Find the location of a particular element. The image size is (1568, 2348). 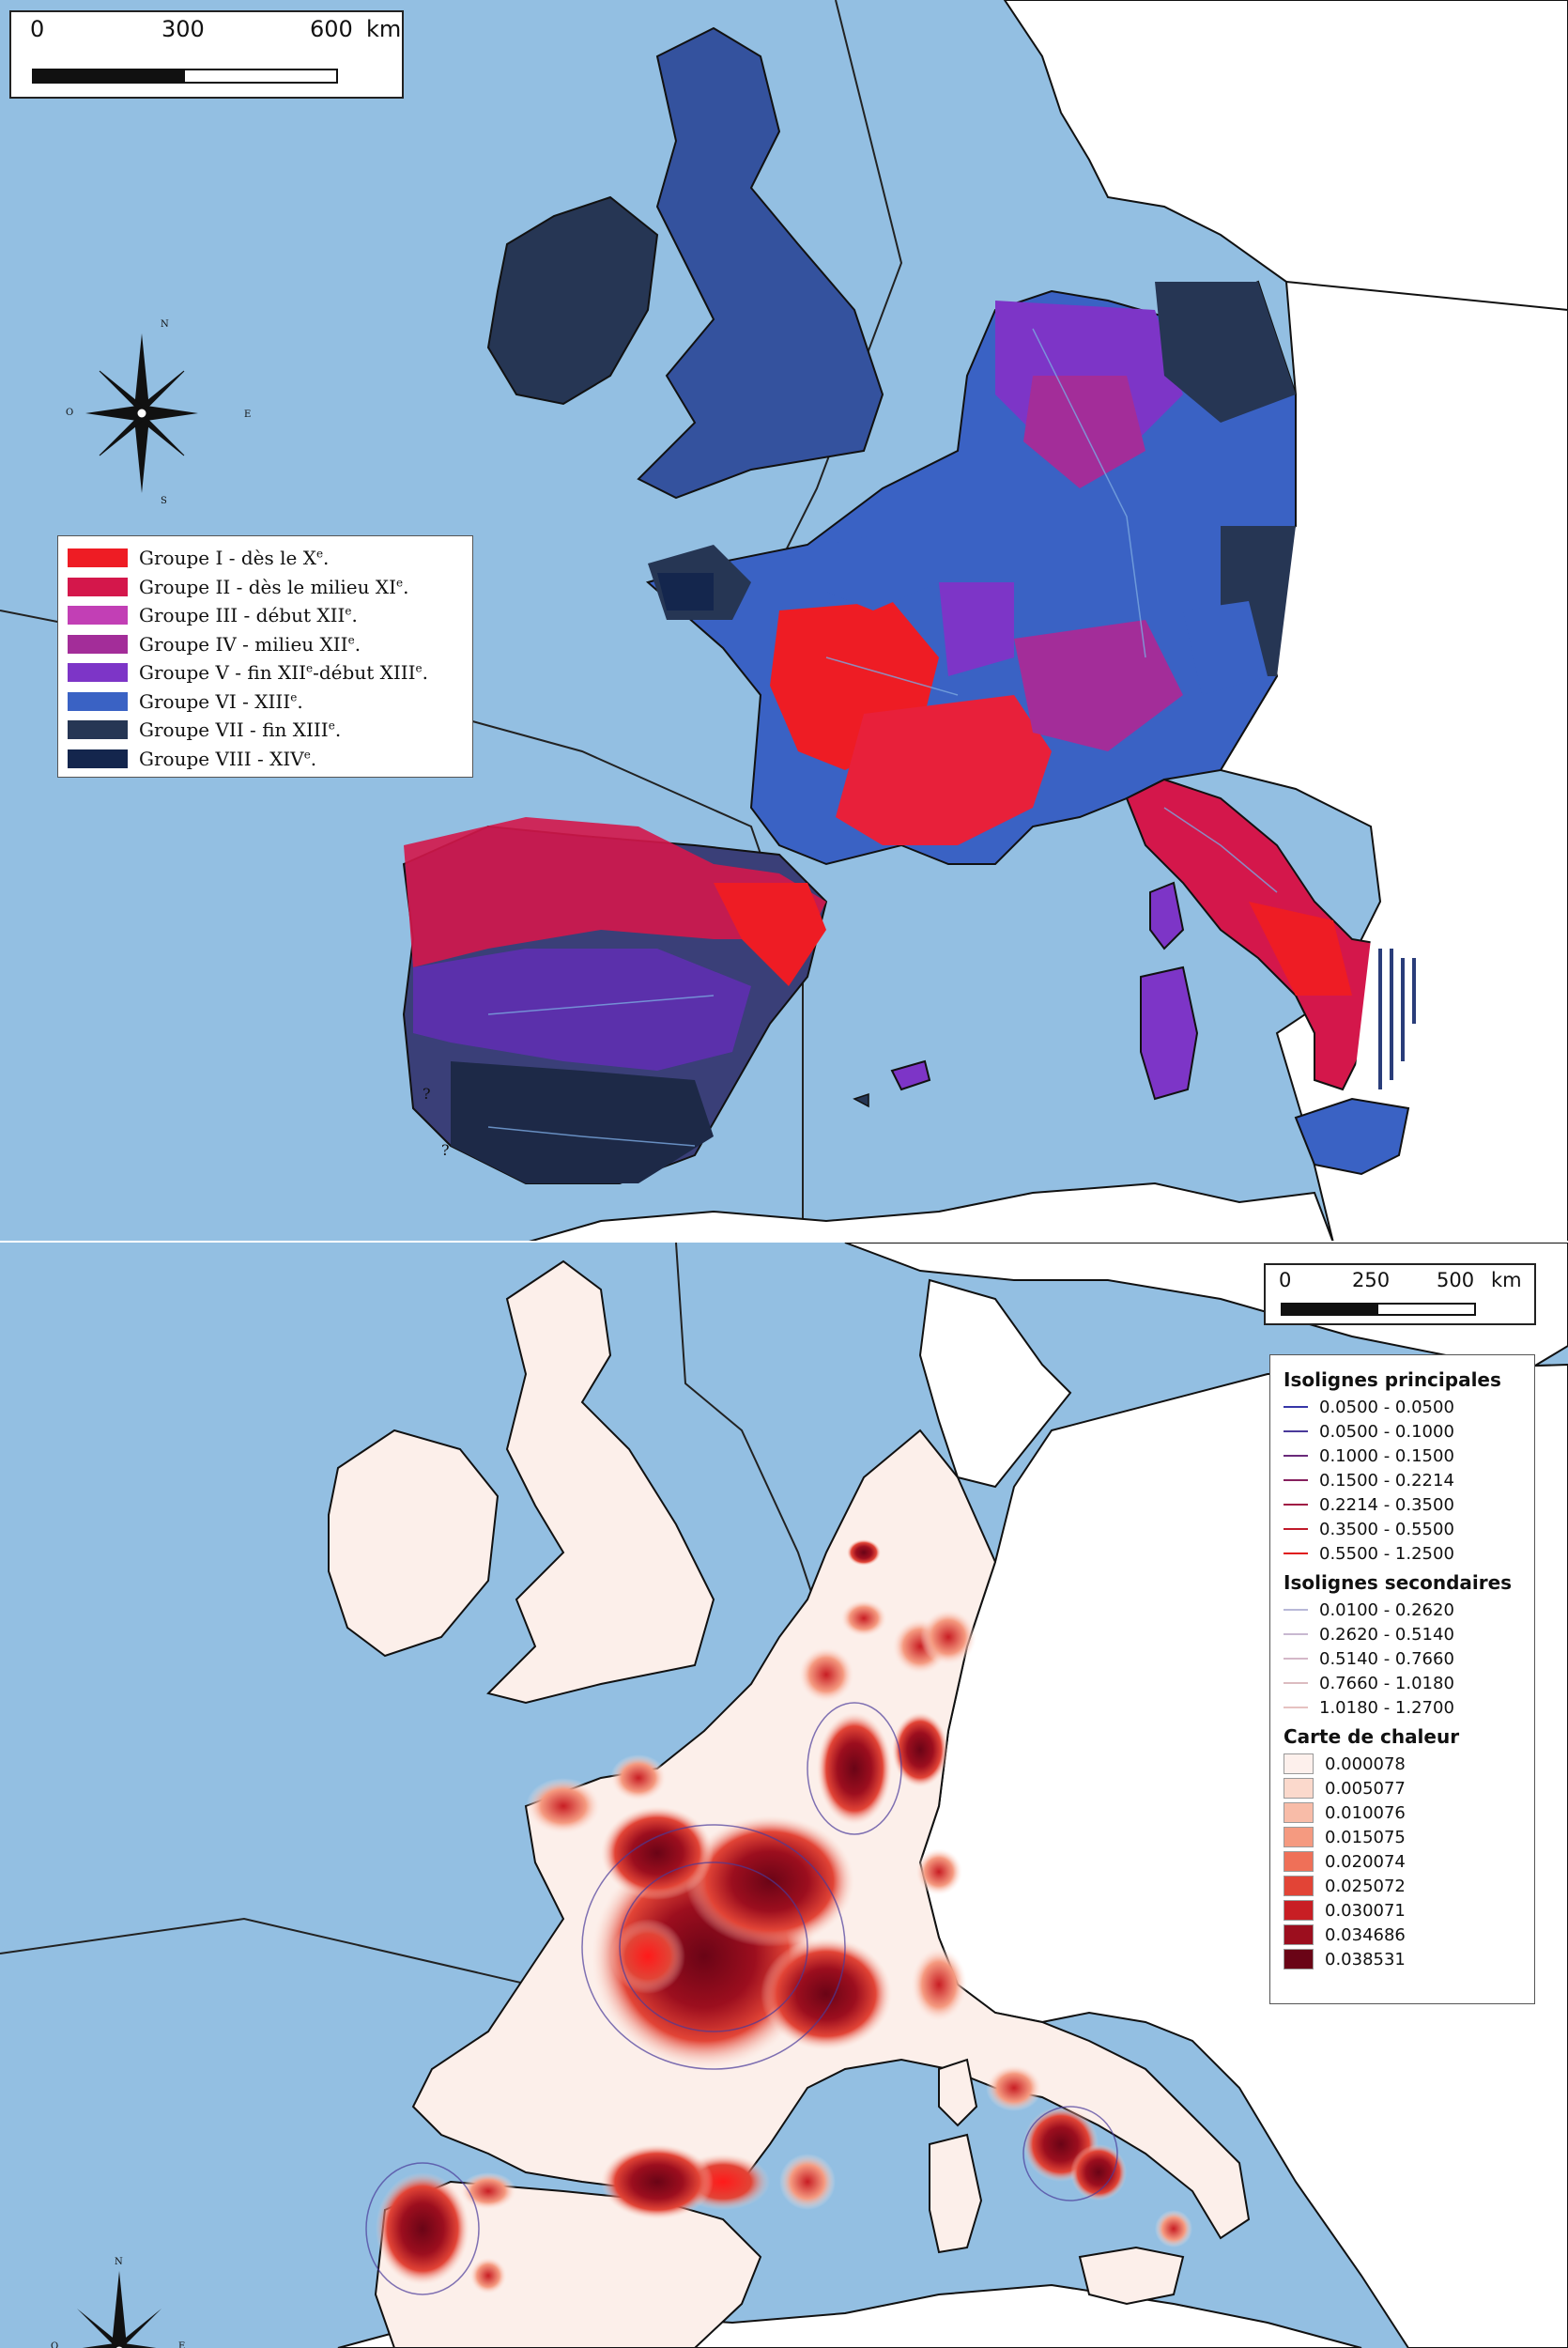

legend-row-principal: 0.2214 - 0.3500 is located at coordinates (1403, 1505).